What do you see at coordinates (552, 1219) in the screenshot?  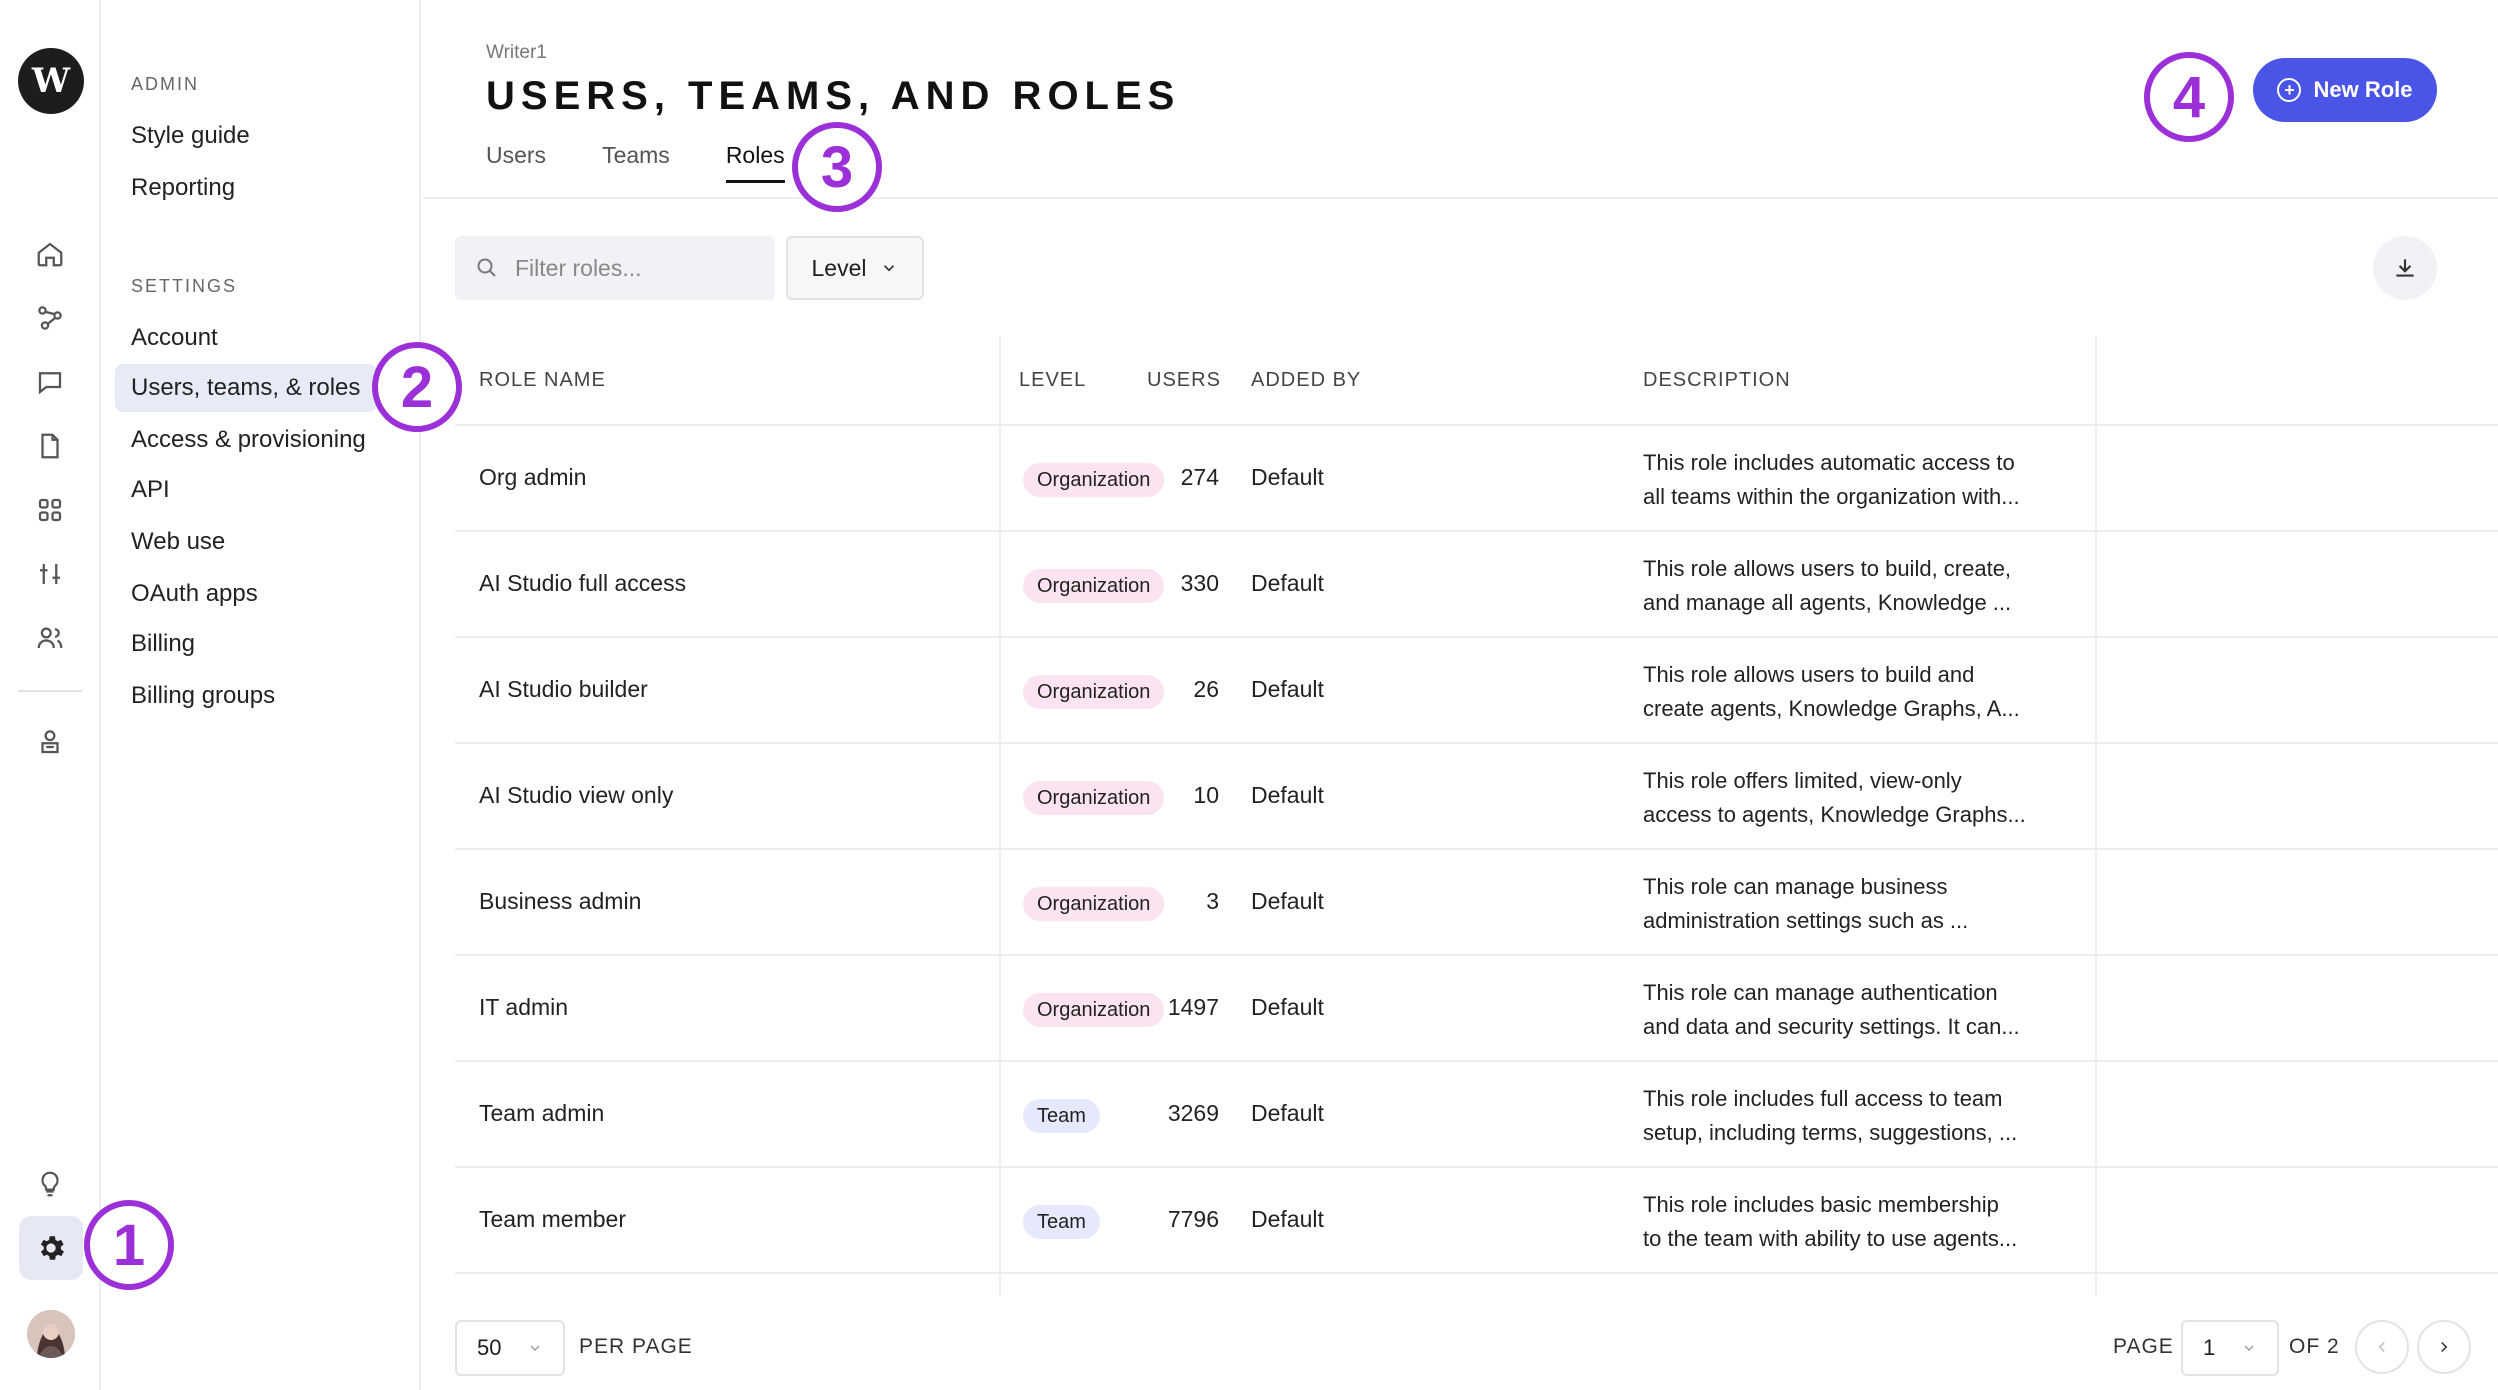 I see `role-name: Team member` at bounding box center [552, 1219].